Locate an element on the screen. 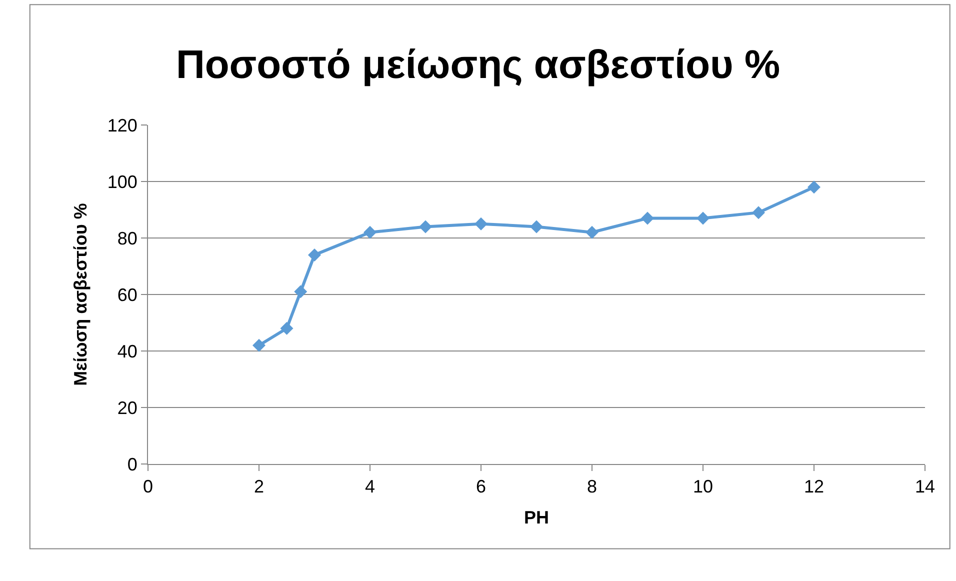  y-tick-label: 20 is located at coordinates (127, 408).